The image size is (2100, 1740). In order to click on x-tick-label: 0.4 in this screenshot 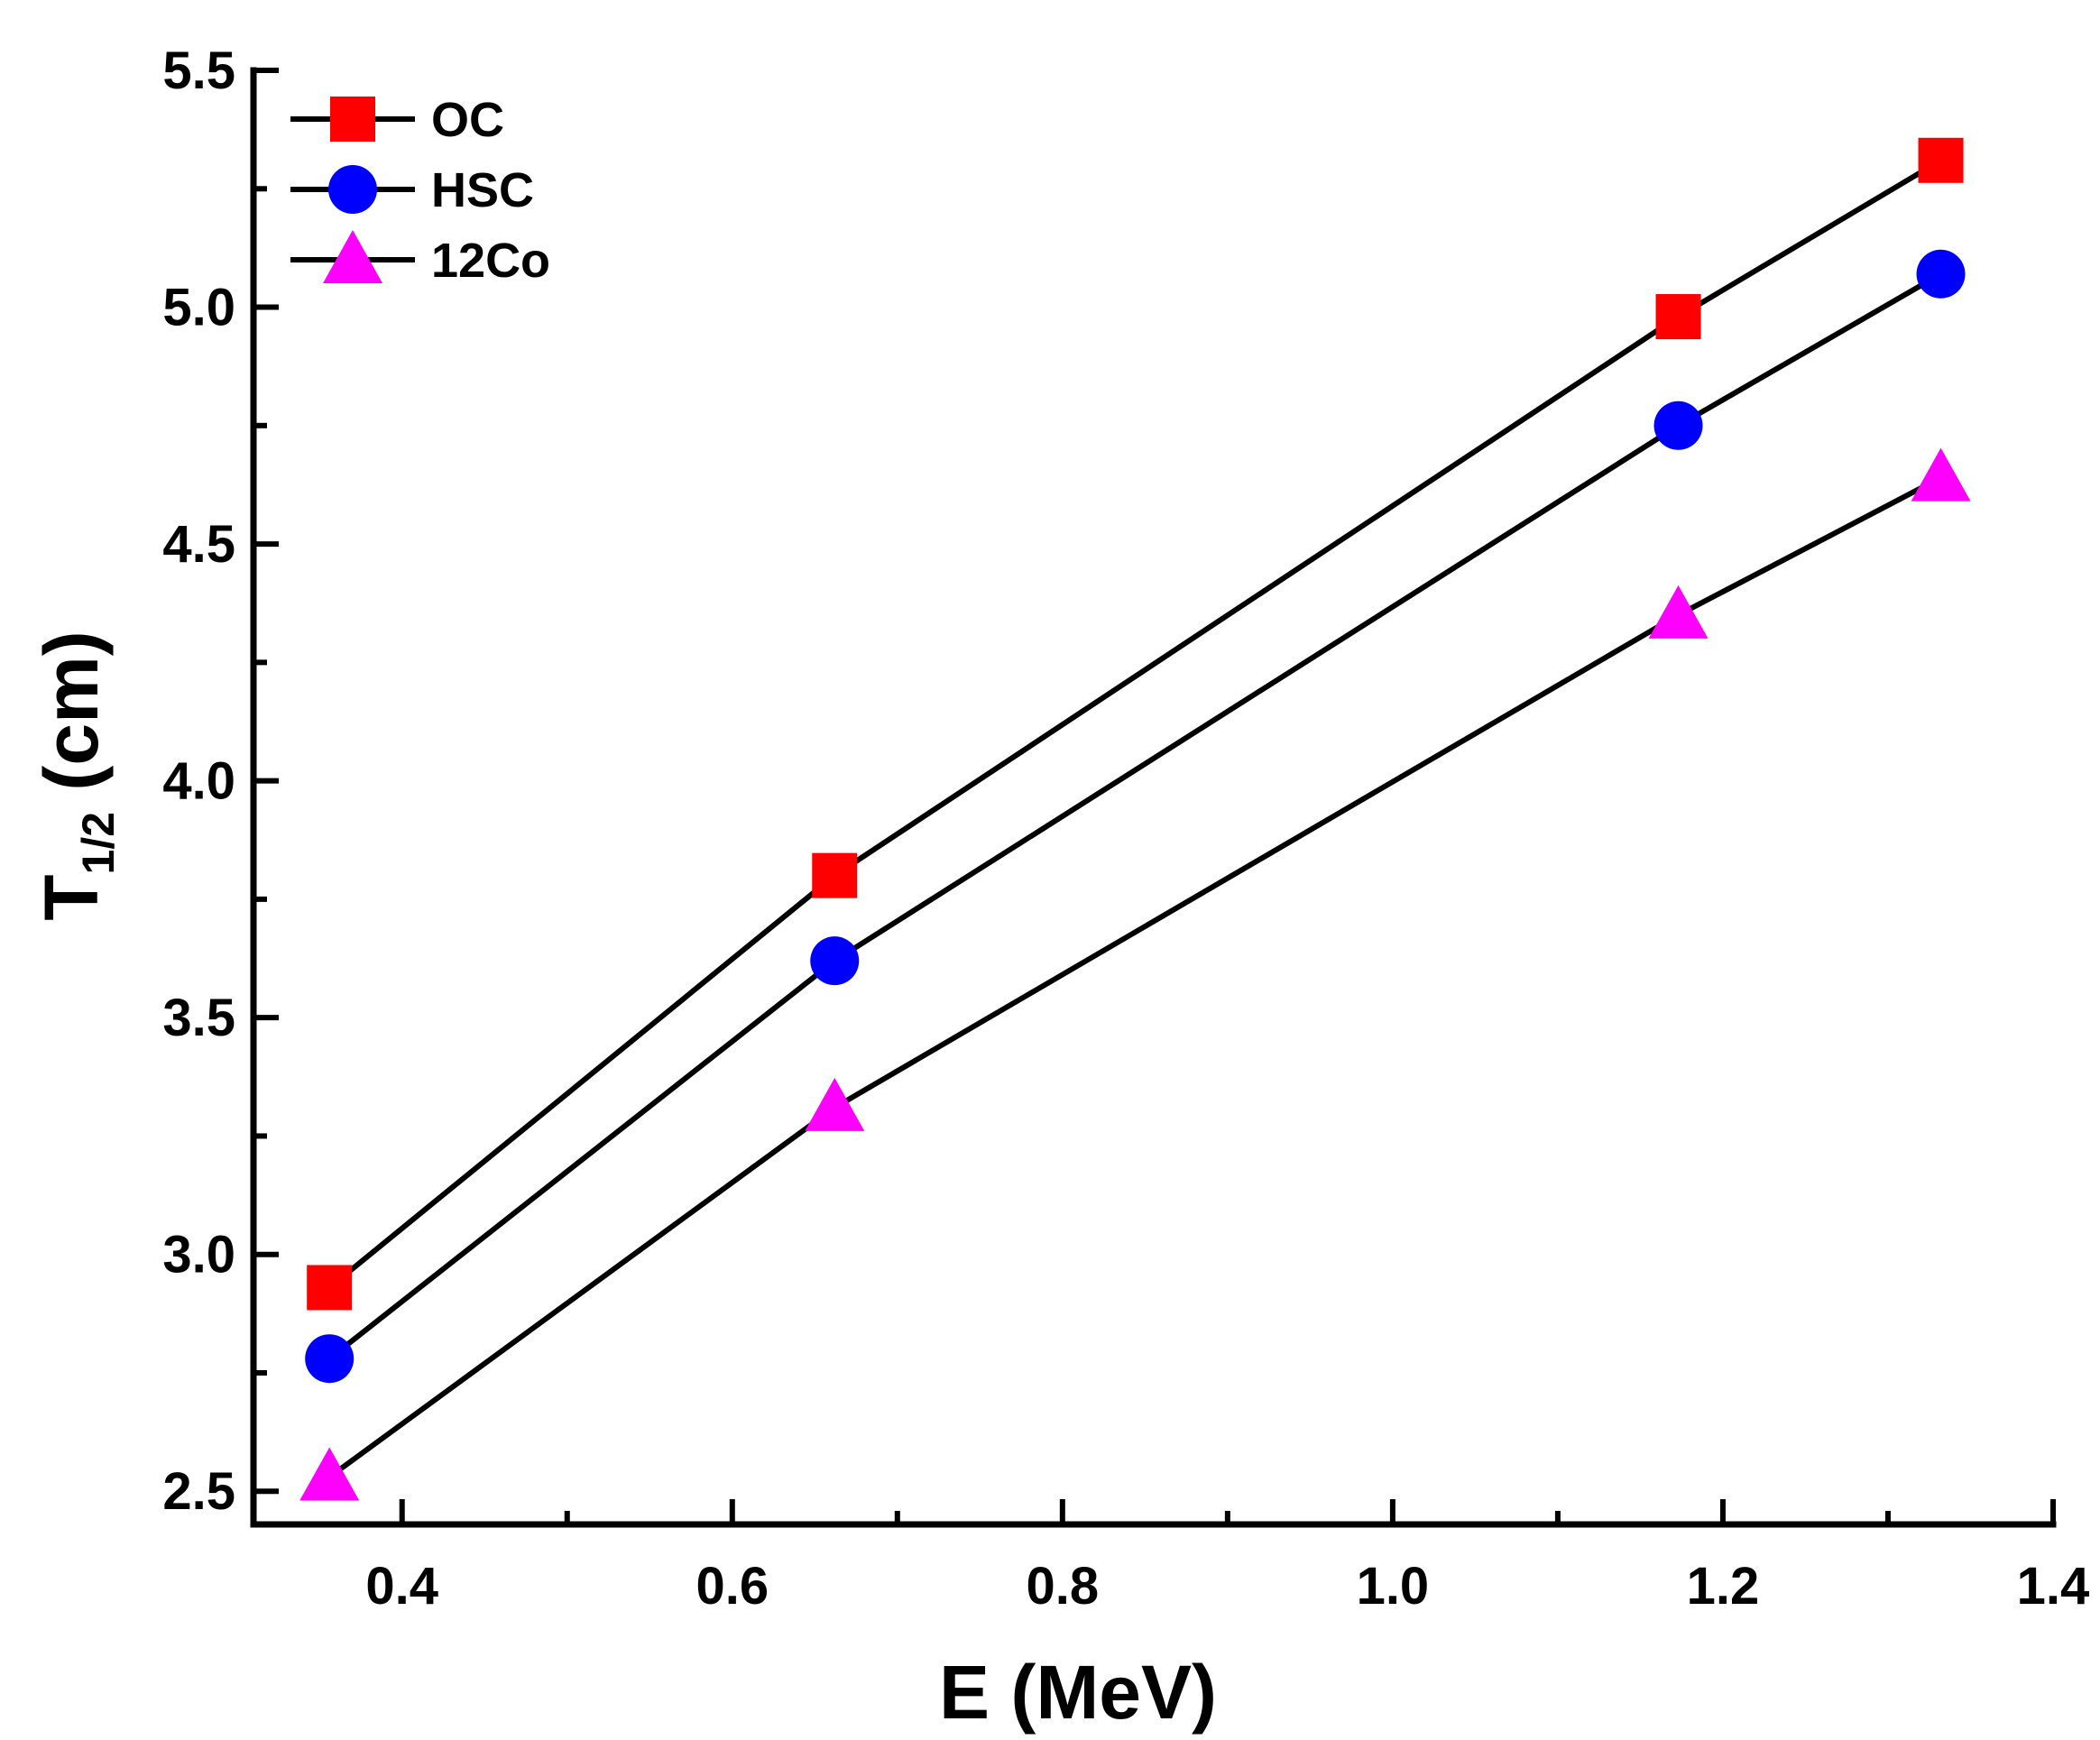, I will do `click(401, 1586)`.